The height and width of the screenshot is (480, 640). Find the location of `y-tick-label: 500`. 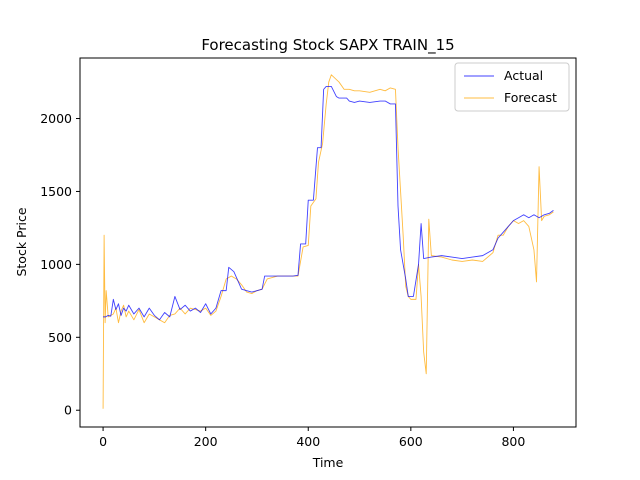

y-tick-label: 500 is located at coordinates (60, 337).